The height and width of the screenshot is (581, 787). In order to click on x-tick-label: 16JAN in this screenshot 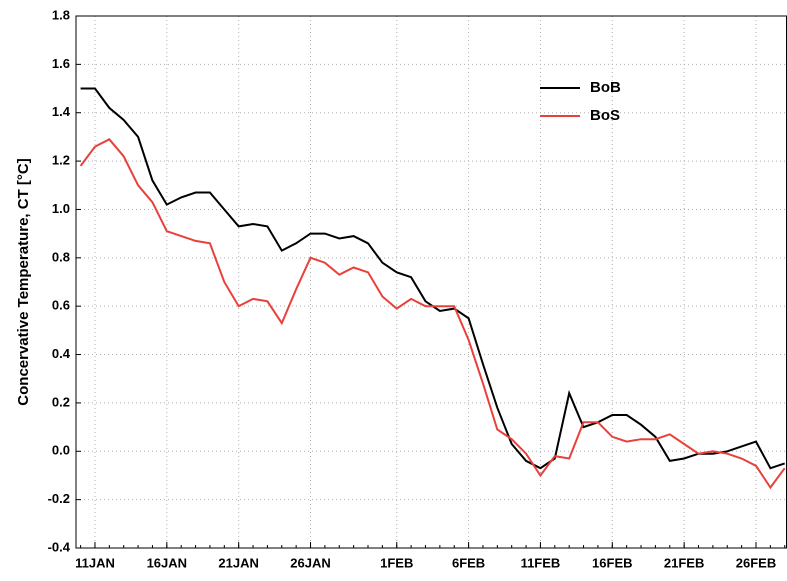, I will do `click(167, 562)`.